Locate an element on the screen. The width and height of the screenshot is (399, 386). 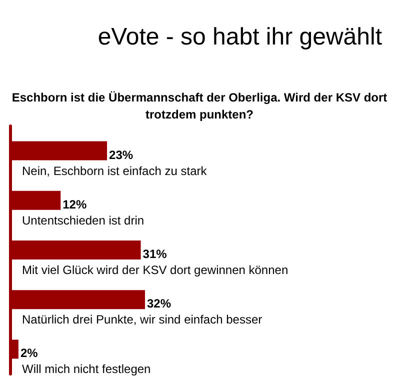
data-label: 2% is located at coordinates (29, 353).